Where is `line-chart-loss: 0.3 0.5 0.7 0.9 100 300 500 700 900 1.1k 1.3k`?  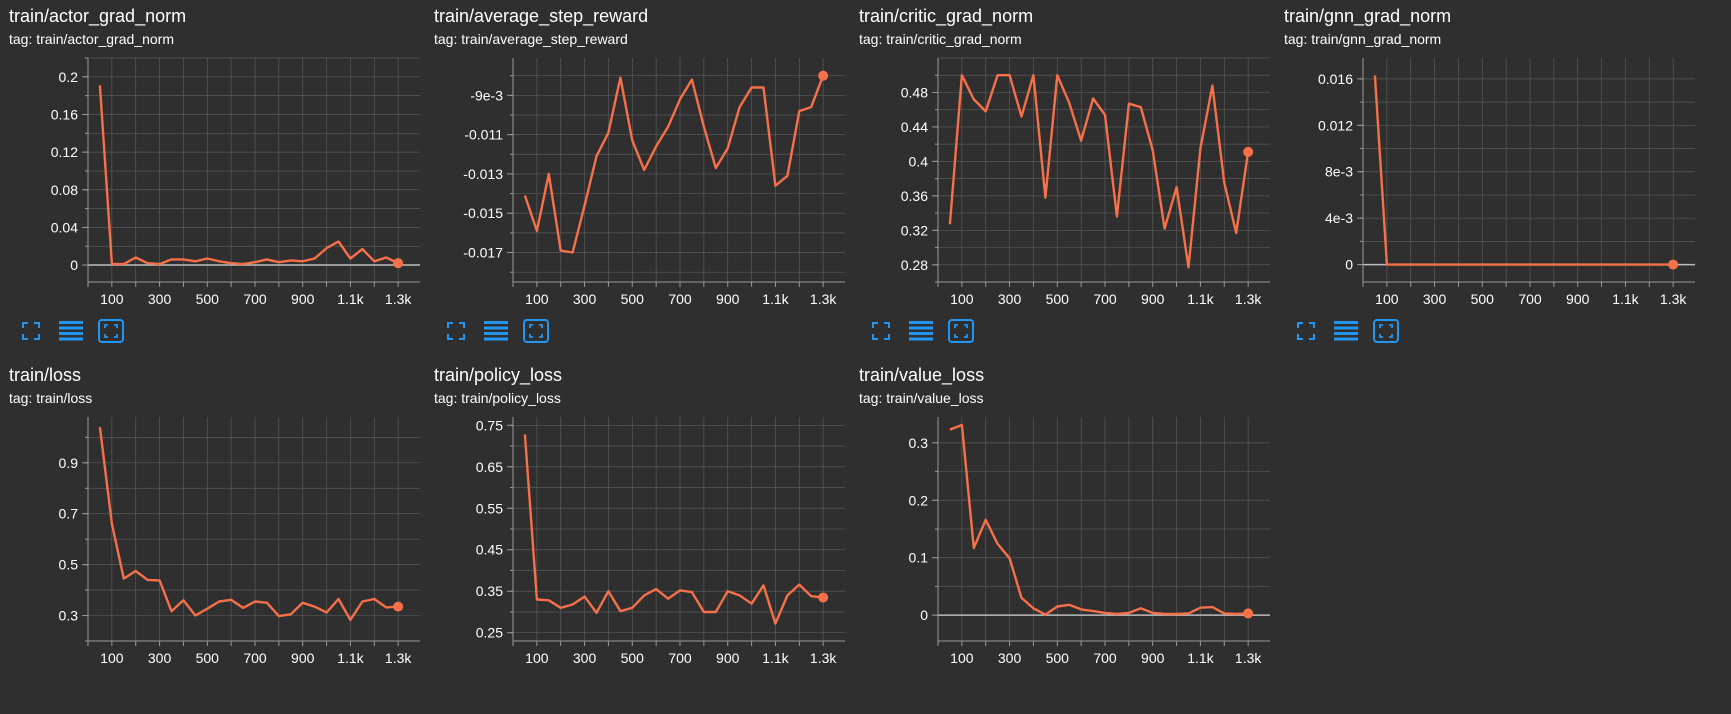 line-chart-loss: 0.3 0.5 0.7 0.9 100 300 500 700 900 1.1k 1.3k is located at coordinates (239, 541).